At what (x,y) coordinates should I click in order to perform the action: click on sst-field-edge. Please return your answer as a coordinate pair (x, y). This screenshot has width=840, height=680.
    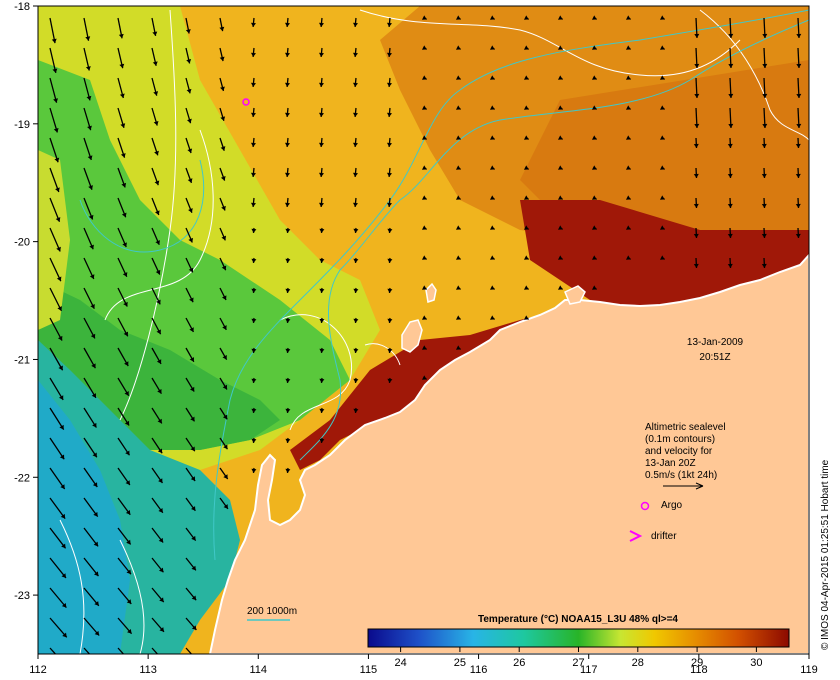
    Looking at the image, I should click on (54, 240).